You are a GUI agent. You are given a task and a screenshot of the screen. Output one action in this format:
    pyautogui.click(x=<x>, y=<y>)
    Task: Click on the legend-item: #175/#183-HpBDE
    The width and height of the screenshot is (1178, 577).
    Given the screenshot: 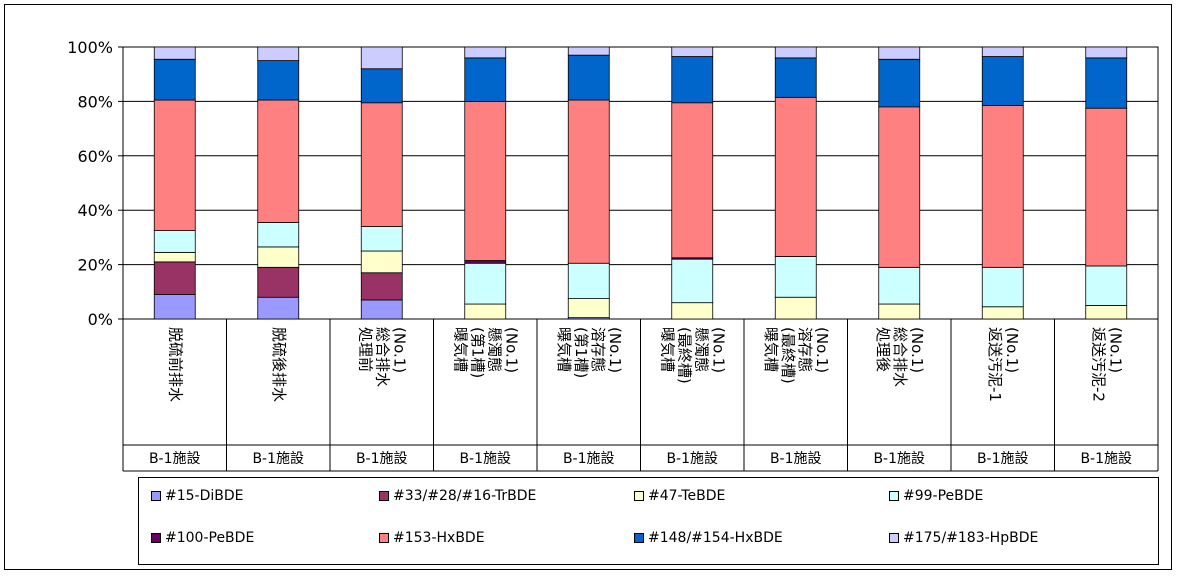 What is the action you would take?
    pyautogui.click(x=963, y=538)
    